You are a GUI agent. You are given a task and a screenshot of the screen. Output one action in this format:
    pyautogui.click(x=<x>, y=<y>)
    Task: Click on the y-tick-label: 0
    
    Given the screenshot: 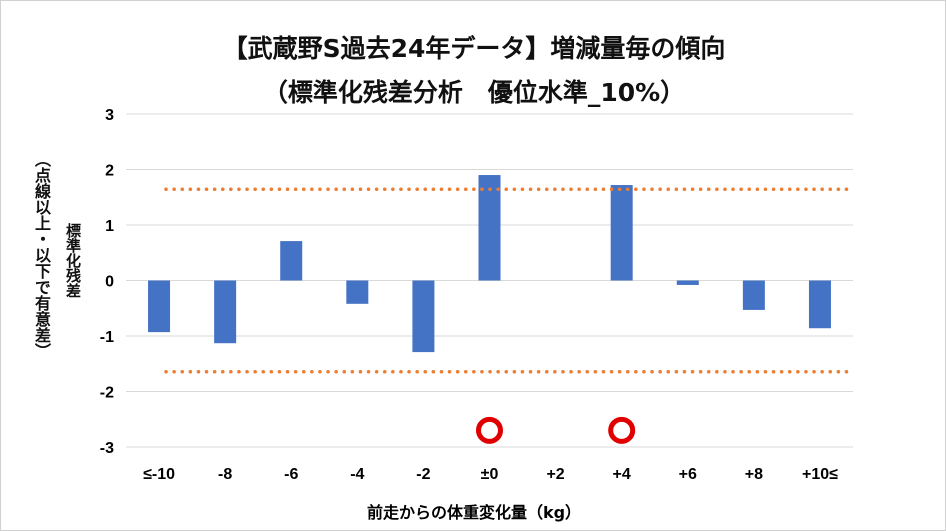 What is the action you would take?
    pyautogui.click(x=109, y=282)
    